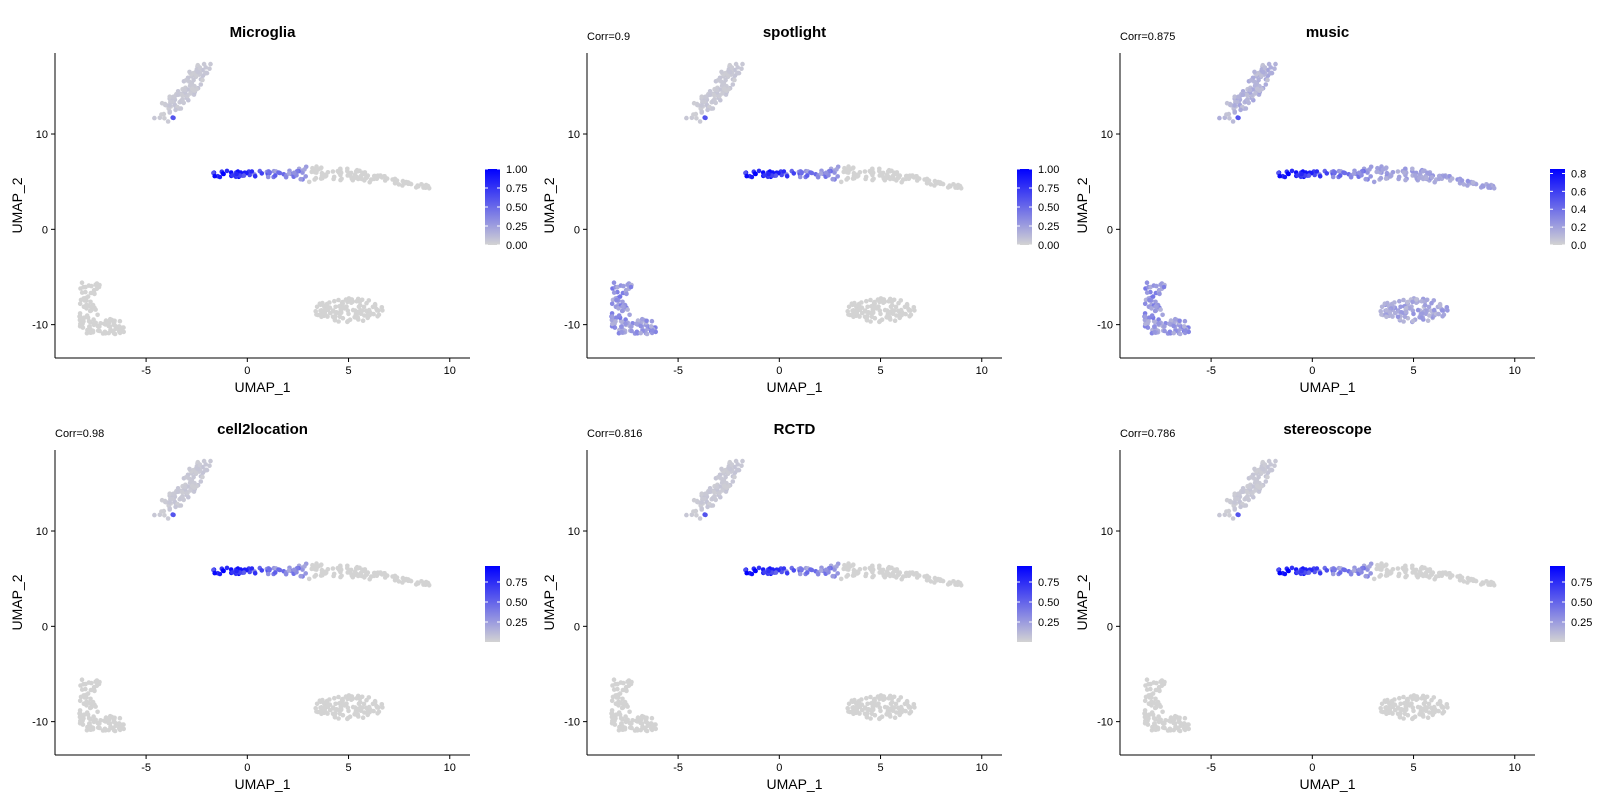 The width and height of the screenshot is (1600, 800). I want to click on corr-label: Corr=0.816, so click(614, 434).